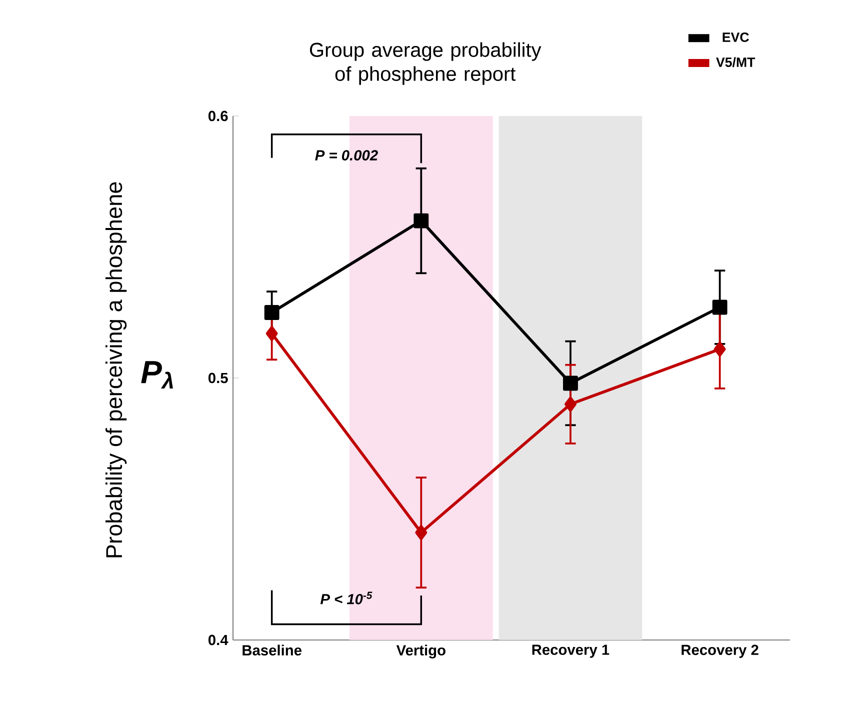 Image resolution: width=854 pixels, height=720 pixels. I want to click on annotation: P = 0.002, so click(346, 155).